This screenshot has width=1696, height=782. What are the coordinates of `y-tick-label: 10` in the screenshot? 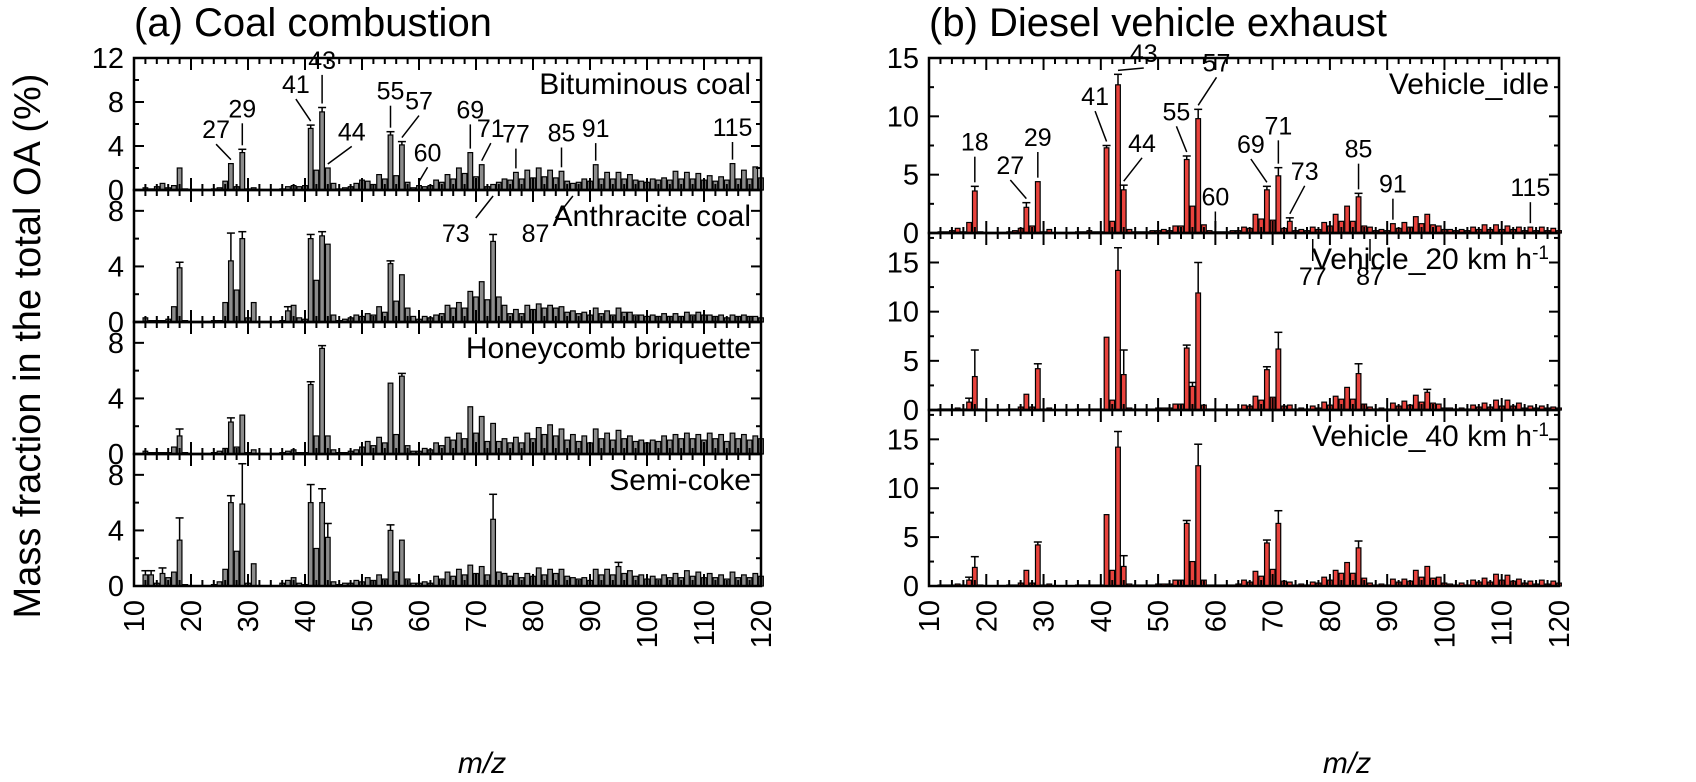 It's located at (903, 313).